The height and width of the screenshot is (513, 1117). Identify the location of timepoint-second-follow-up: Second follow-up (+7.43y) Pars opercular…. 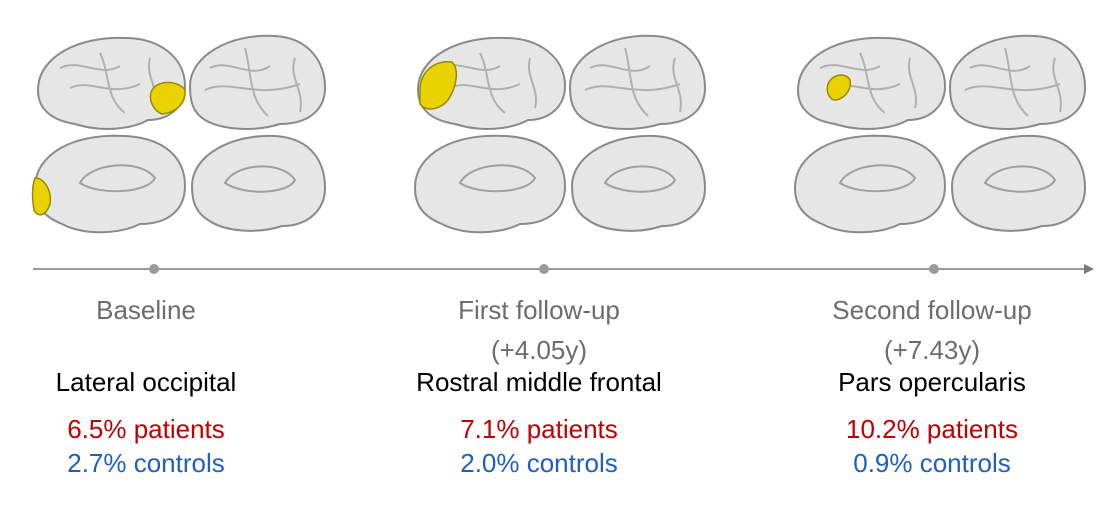
(932, 385).